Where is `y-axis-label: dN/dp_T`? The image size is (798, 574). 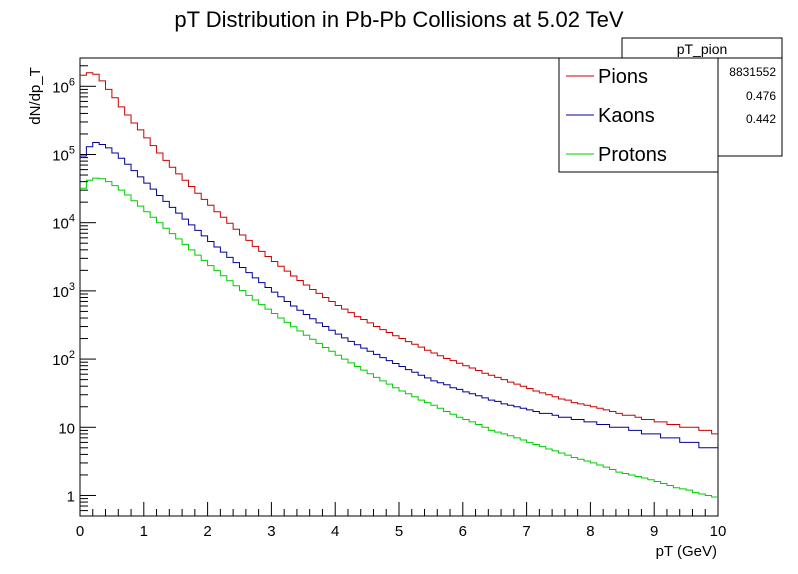 y-axis-label: dN/dp_T is located at coordinates (35, 96).